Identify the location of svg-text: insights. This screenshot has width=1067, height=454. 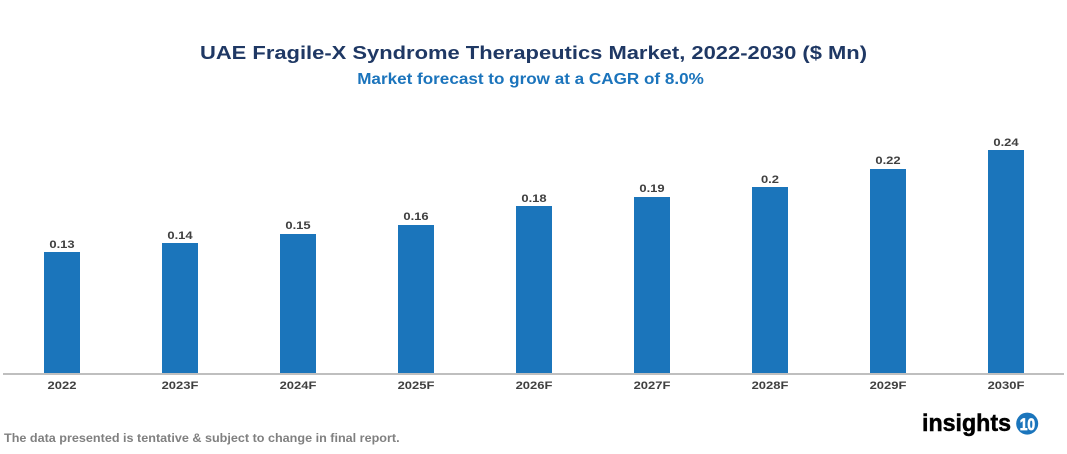
(966, 423).